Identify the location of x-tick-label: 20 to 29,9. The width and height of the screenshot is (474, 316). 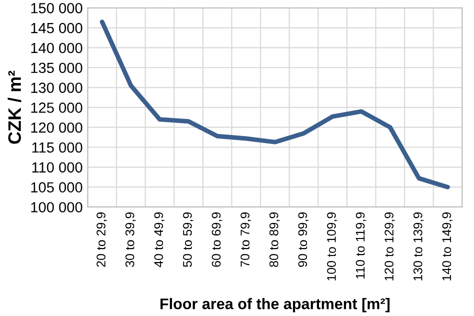
(101, 239).